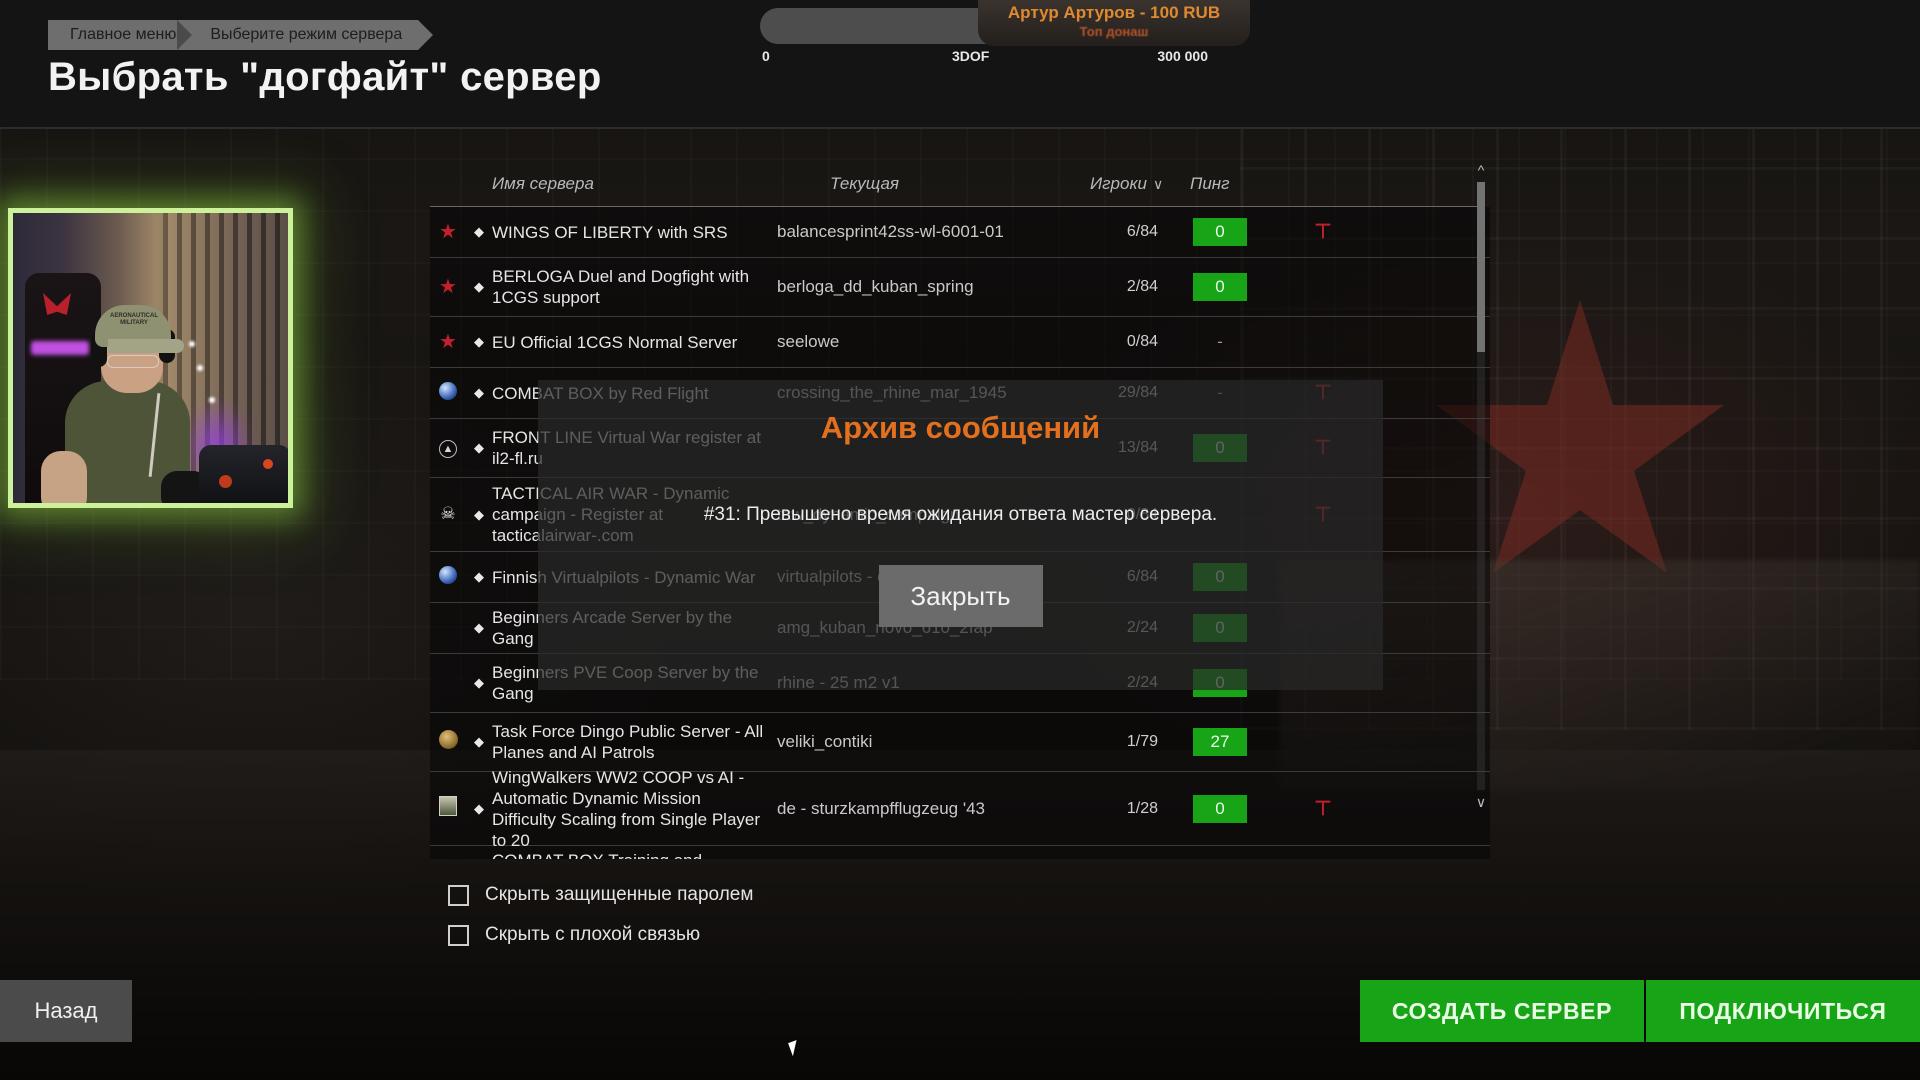 Image resolution: width=1920 pixels, height=1080 pixels. Describe the element at coordinates (543, 183) in the screenshot. I see `column-header-name: Имя сервера` at that location.